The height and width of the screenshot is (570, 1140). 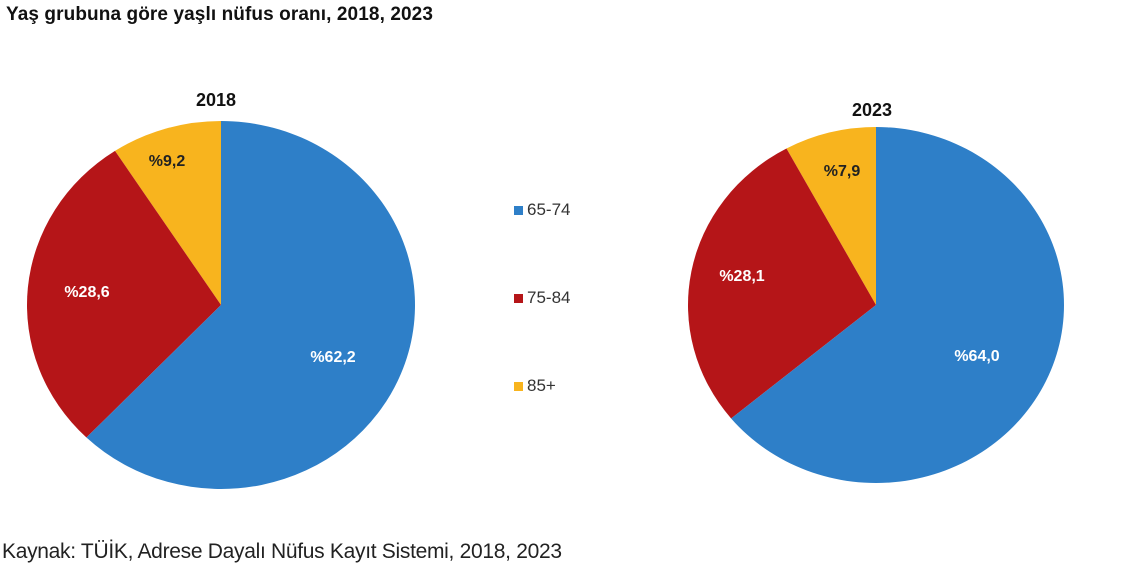 I want to click on legend-label: 75-84, so click(x=549, y=297).